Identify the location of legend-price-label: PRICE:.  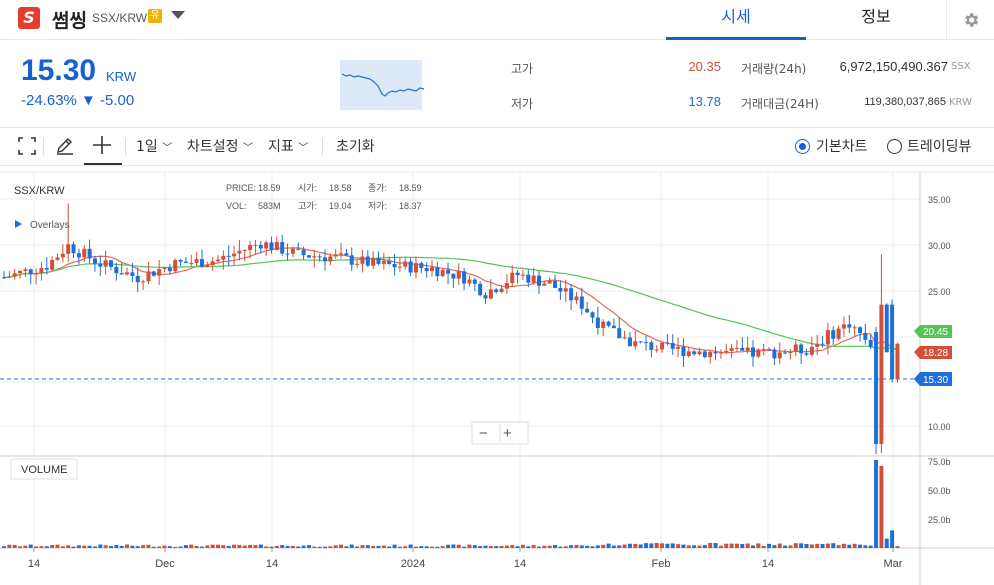
(241, 188).